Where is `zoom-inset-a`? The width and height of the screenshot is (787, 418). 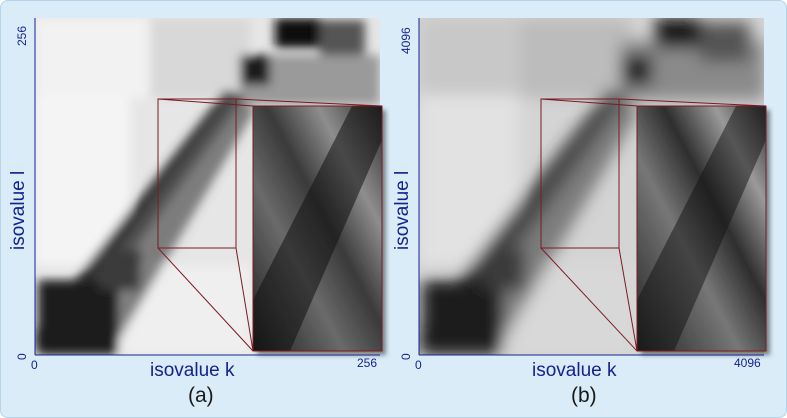 zoom-inset-a is located at coordinates (317, 228).